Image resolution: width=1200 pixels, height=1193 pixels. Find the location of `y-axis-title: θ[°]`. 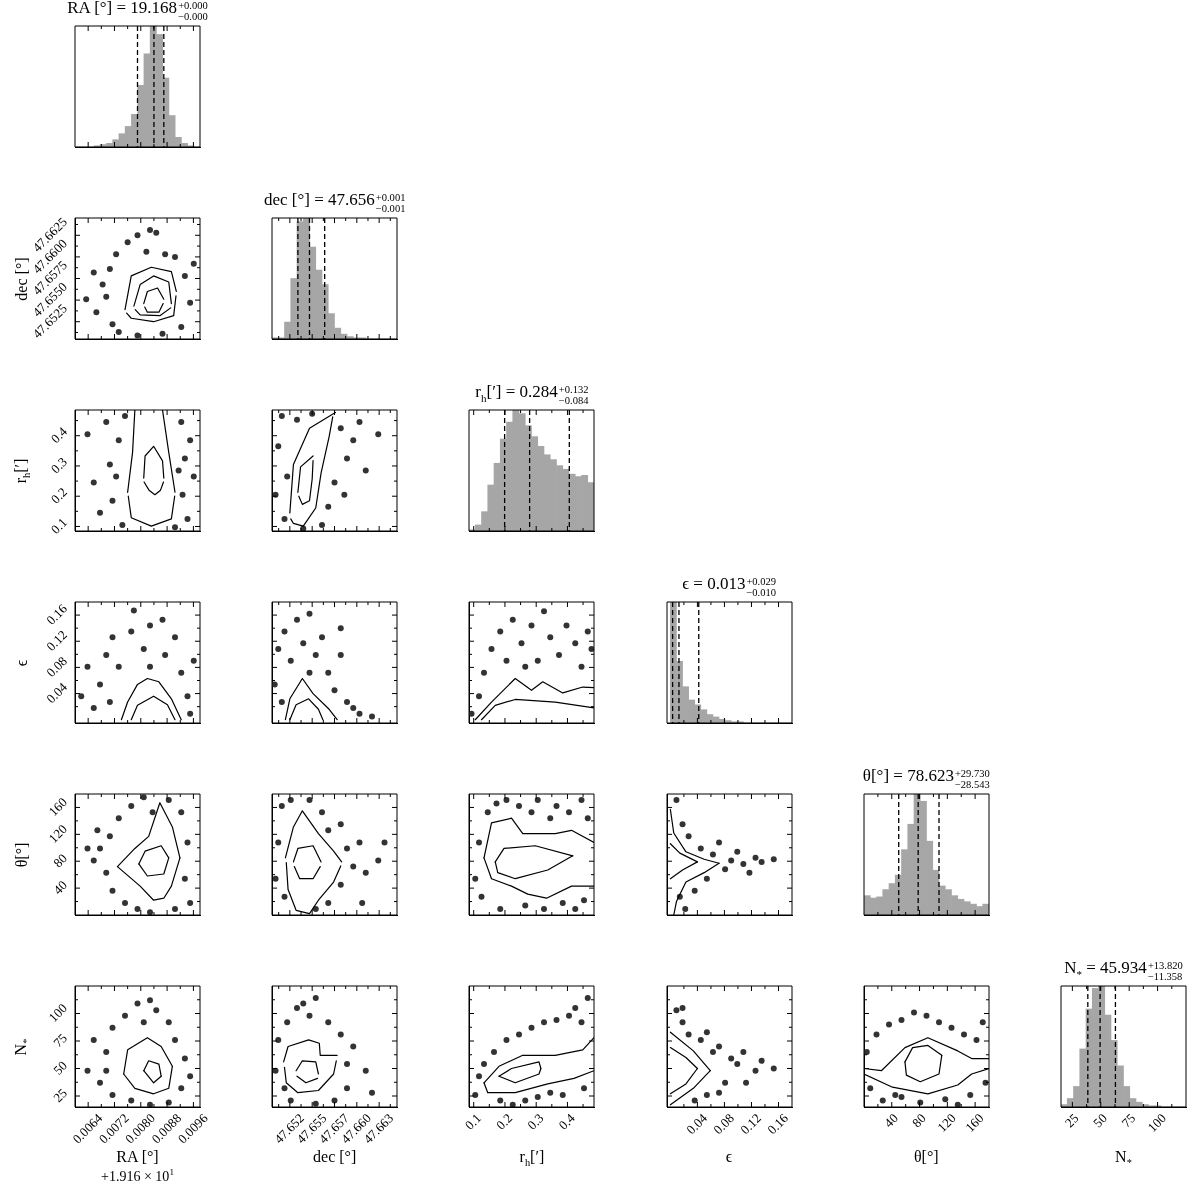

y-axis-title: θ[°] is located at coordinates (22, 854).